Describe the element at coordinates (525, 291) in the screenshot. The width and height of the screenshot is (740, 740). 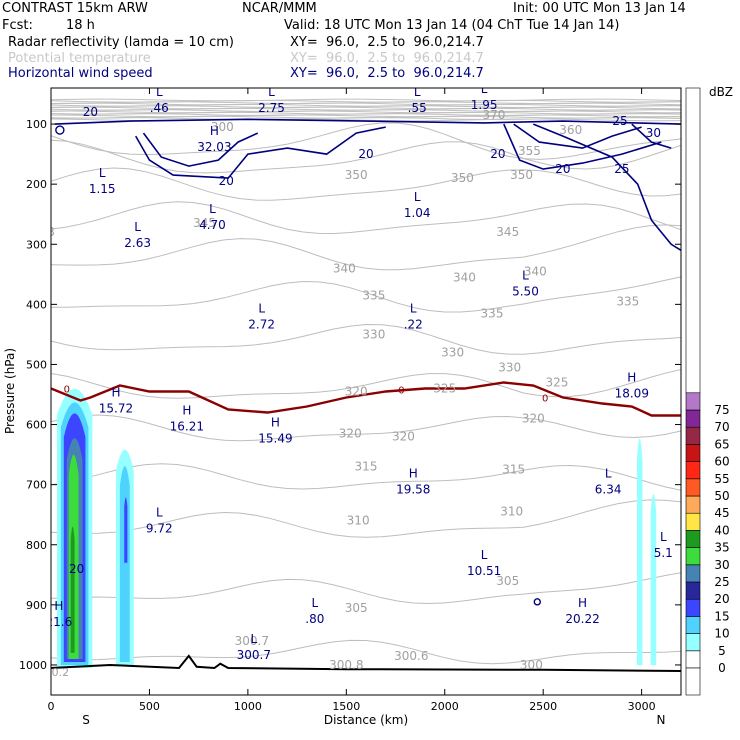
I see `extremum-value: 5.50` at that location.